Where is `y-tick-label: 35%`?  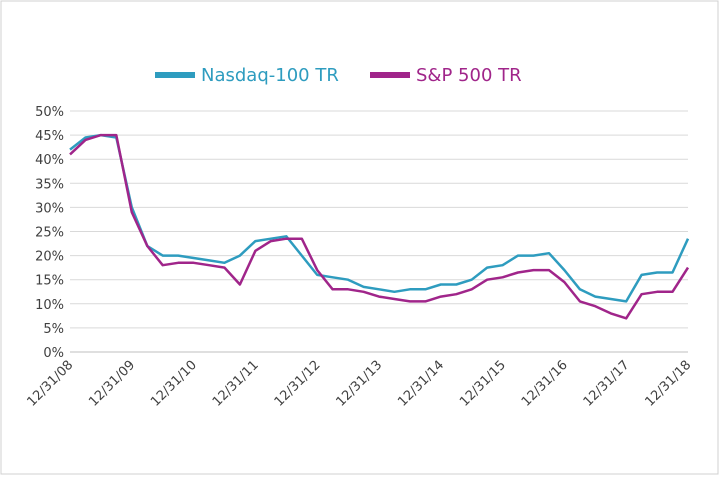 y-tick-label: 35% is located at coordinates (49, 184).